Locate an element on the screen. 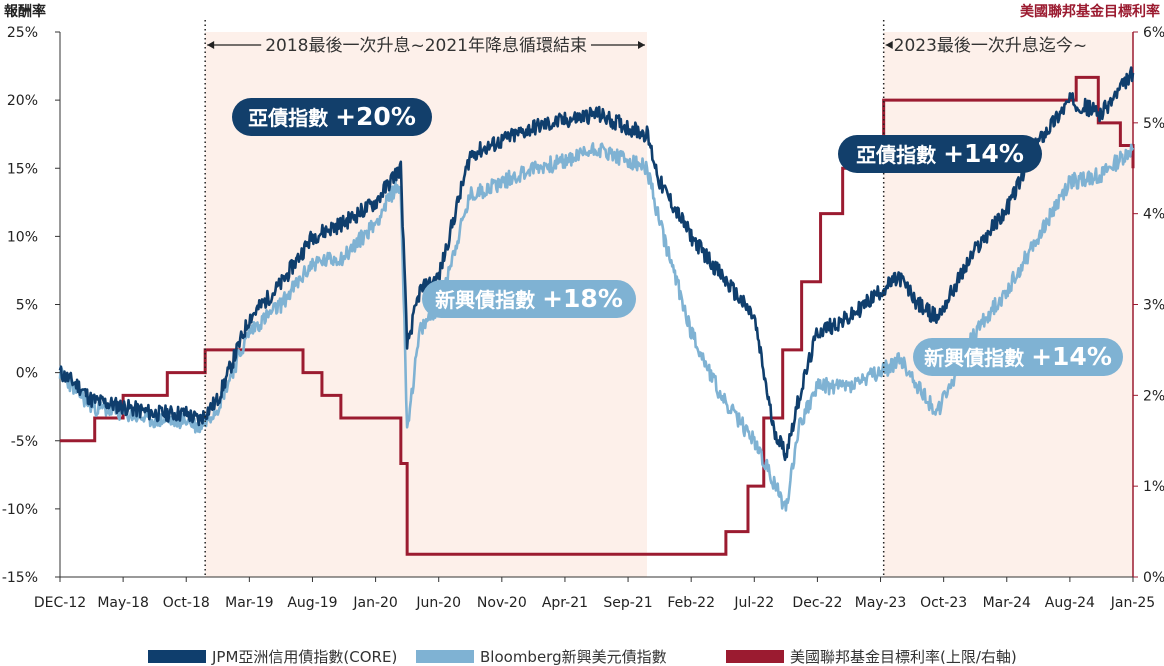 This screenshot has height=666, width=1164. x-tick-label: Jun-20 is located at coordinates (438, 603).